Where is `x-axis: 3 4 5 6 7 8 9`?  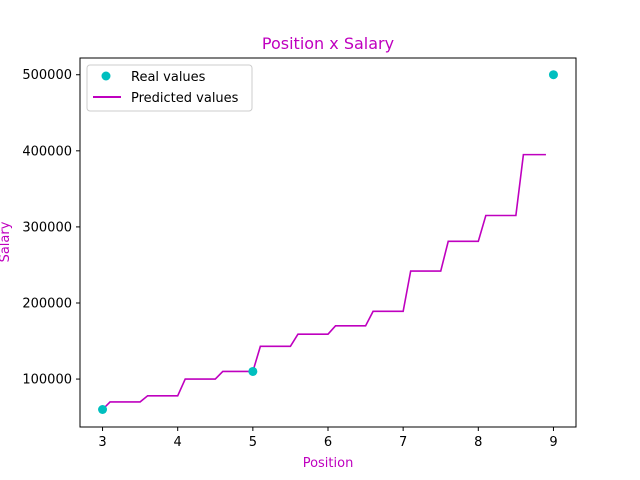
x-axis: 3 4 5 6 7 8 9 is located at coordinates (328, 438).